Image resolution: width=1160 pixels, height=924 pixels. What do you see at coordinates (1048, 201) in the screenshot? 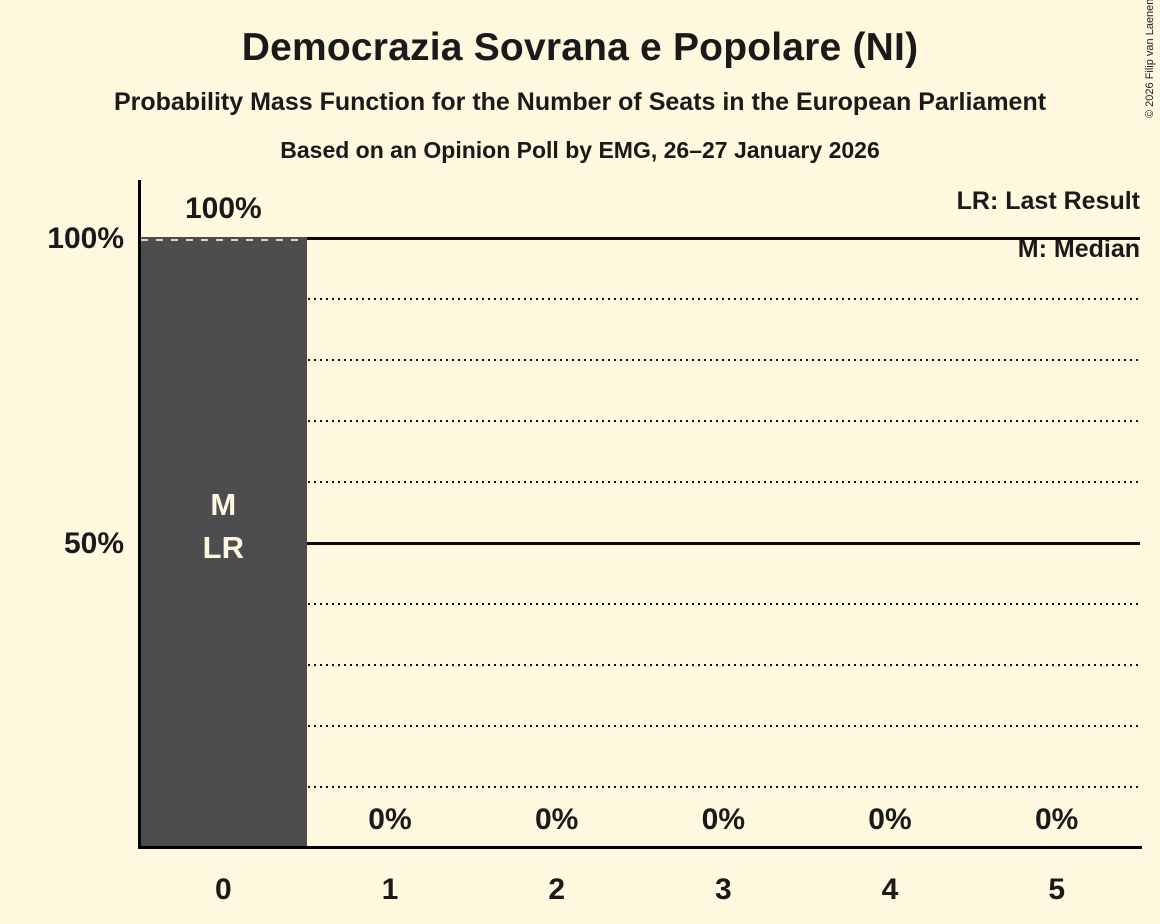
I see `legend-last-result: LR: Last Result` at bounding box center [1048, 201].